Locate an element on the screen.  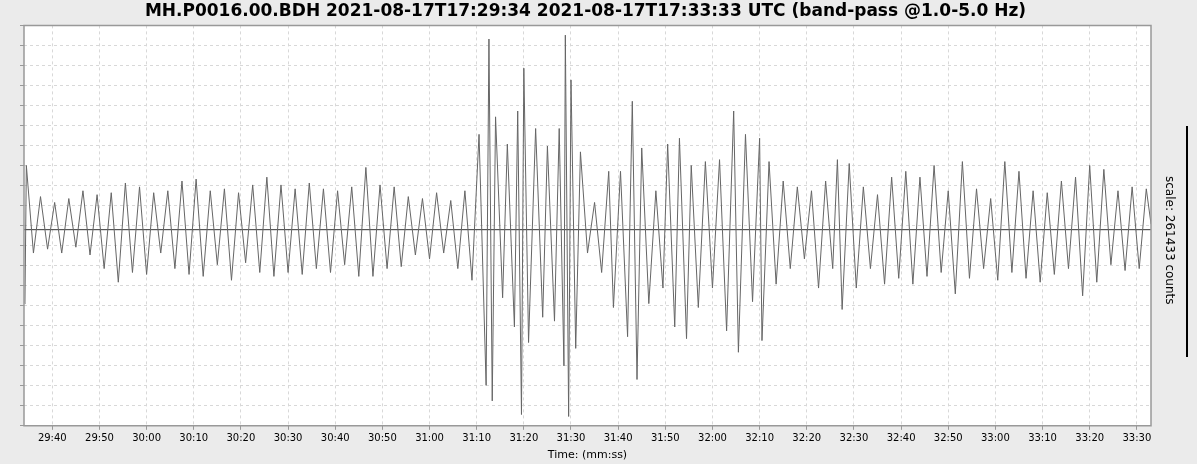
x-tick-label: 32:40 is located at coordinates (901, 438).